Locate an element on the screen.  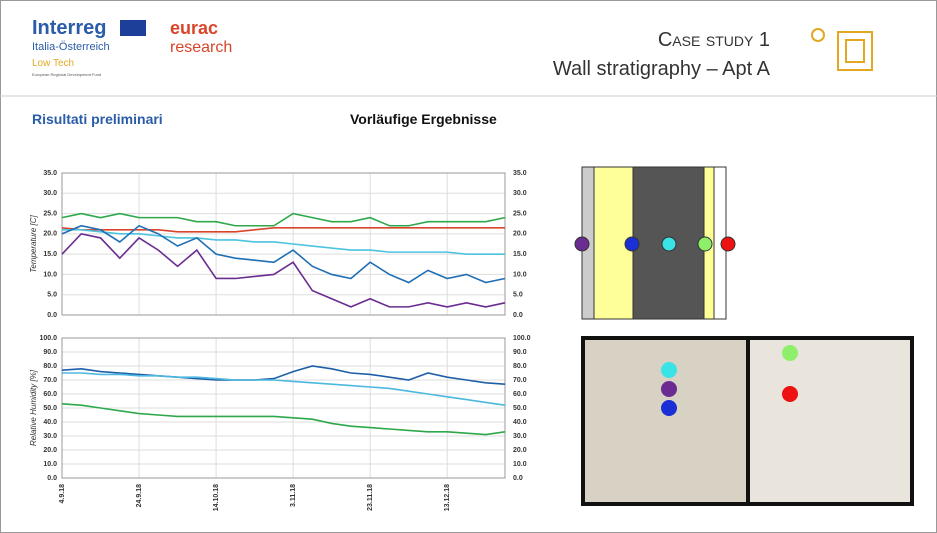
y-tick-label: 70.0 is located at coordinates (50, 380).